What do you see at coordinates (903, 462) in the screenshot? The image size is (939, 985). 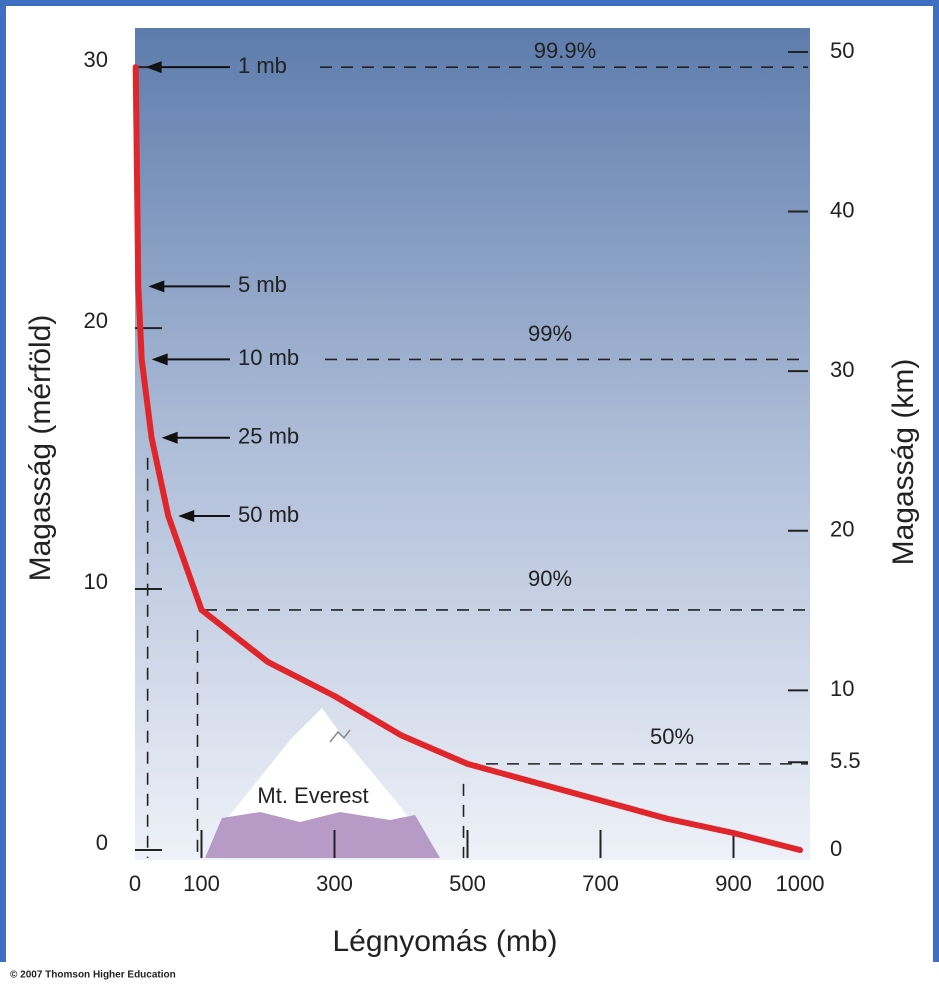 I see `y2-axis-title: Magasság (km)` at bounding box center [903, 462].